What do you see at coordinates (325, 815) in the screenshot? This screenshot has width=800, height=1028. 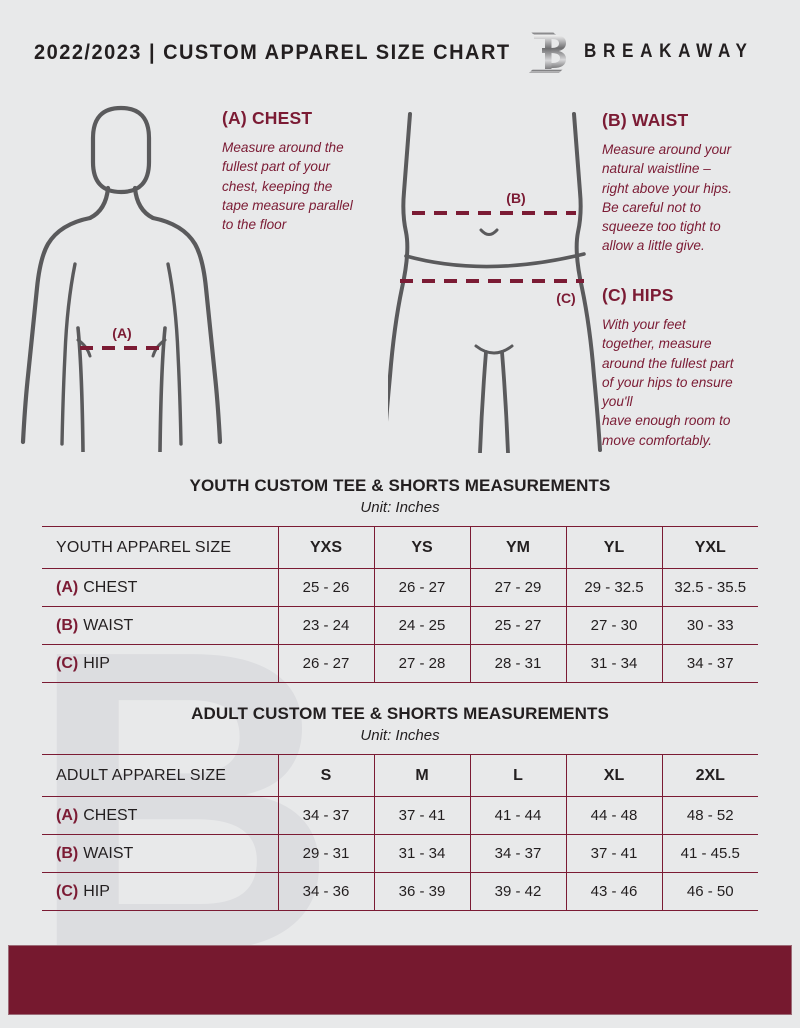 I see `adult-chest-s: 34 - 37` at bounding box center [325, 815].